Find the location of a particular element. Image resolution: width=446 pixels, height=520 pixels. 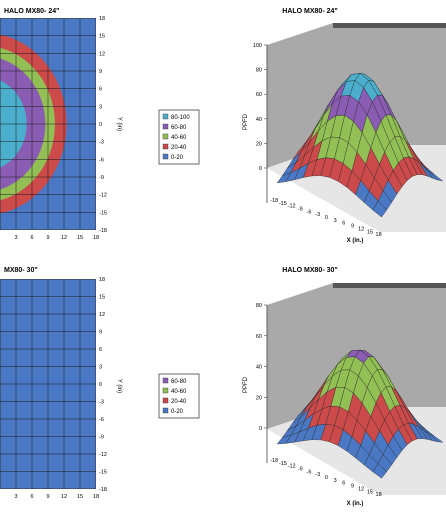

heatmap-y-tick-label: -12 is located at coordinates (103, 196).